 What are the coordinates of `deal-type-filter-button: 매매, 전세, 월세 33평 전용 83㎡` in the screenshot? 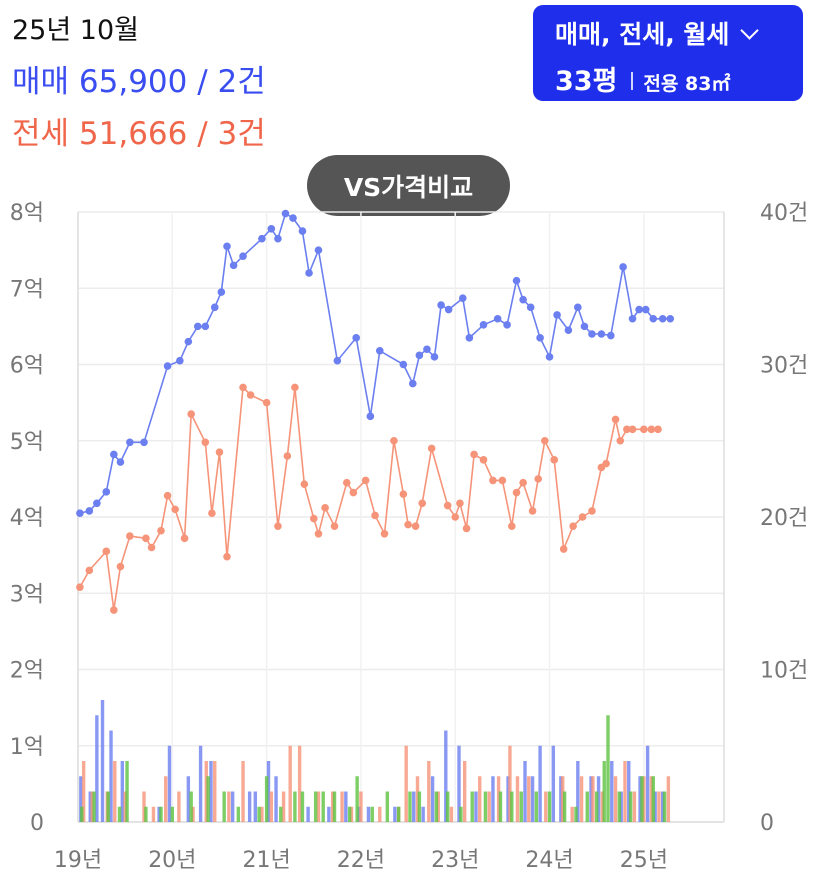 It's located at (668, 53).